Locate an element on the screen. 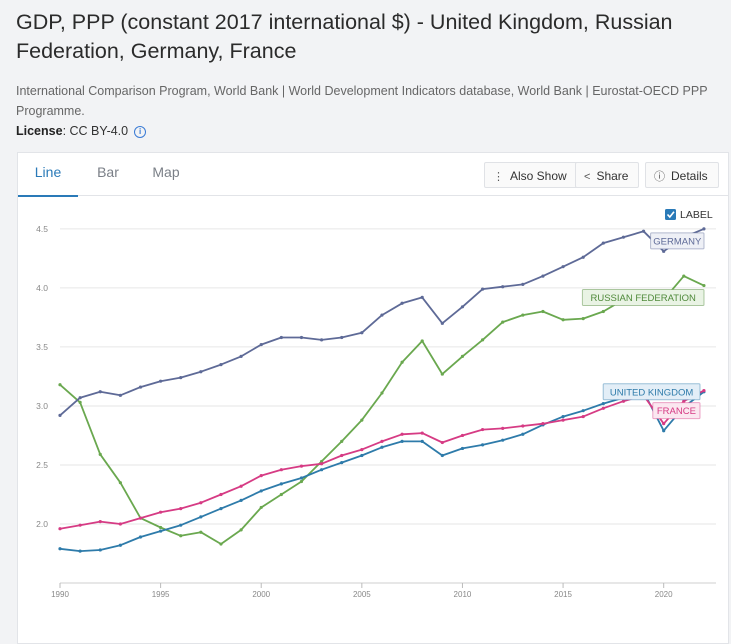  series-label-text: UNITED KINGDOM is located at coordinates (651, 392).